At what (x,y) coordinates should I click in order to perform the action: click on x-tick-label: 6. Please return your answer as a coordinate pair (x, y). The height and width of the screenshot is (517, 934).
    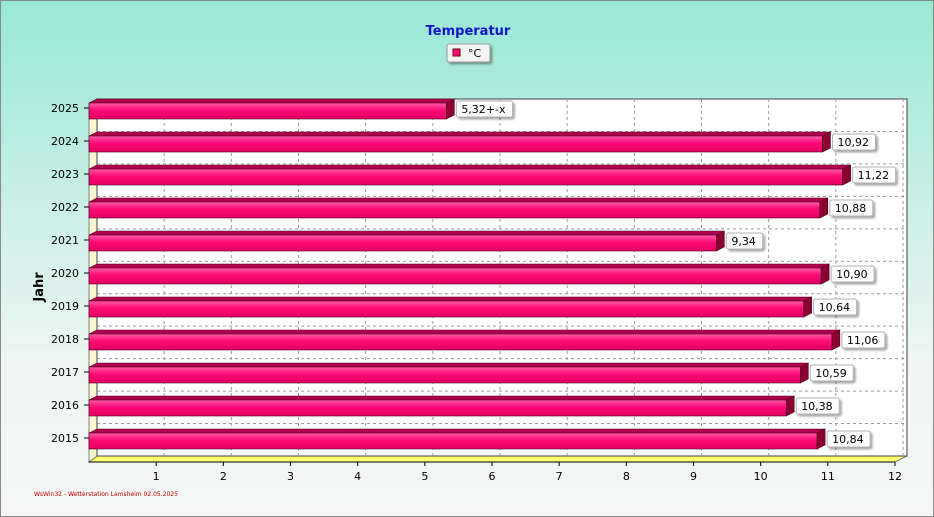
    Looking at the image, I should click on (492, 476).